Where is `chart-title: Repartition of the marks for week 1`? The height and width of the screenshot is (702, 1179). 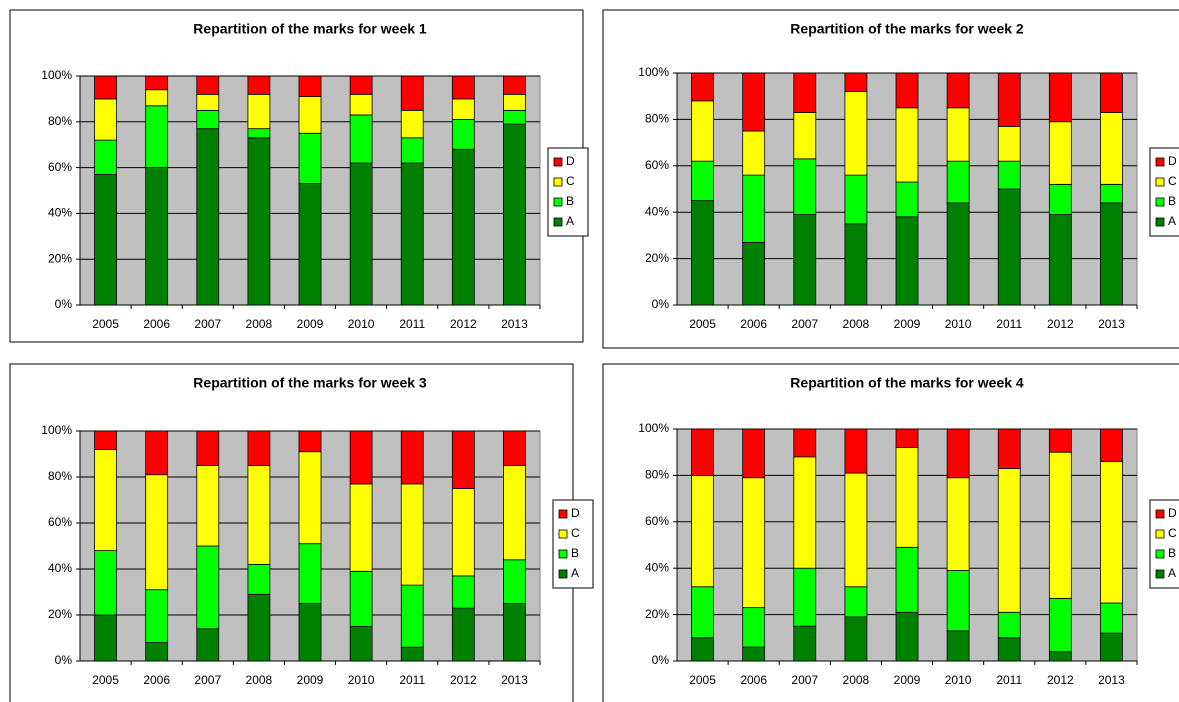
chart-title: Repartition of the marks for week 1 is located at coordinates (310, 29).